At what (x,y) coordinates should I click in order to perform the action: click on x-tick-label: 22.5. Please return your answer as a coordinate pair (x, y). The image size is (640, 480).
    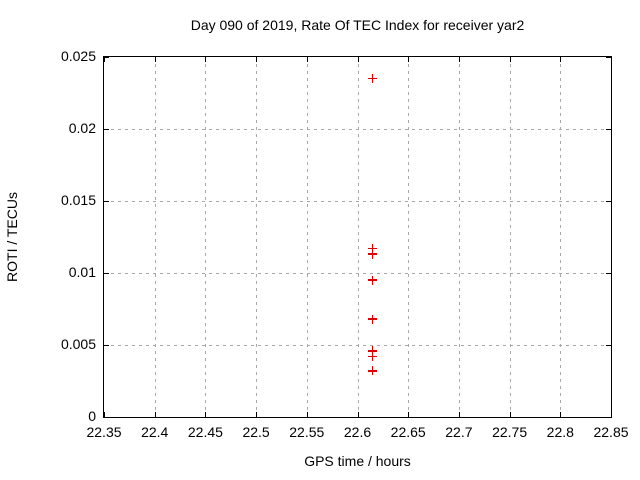
    Looking at the image, I should click on (256, 432).